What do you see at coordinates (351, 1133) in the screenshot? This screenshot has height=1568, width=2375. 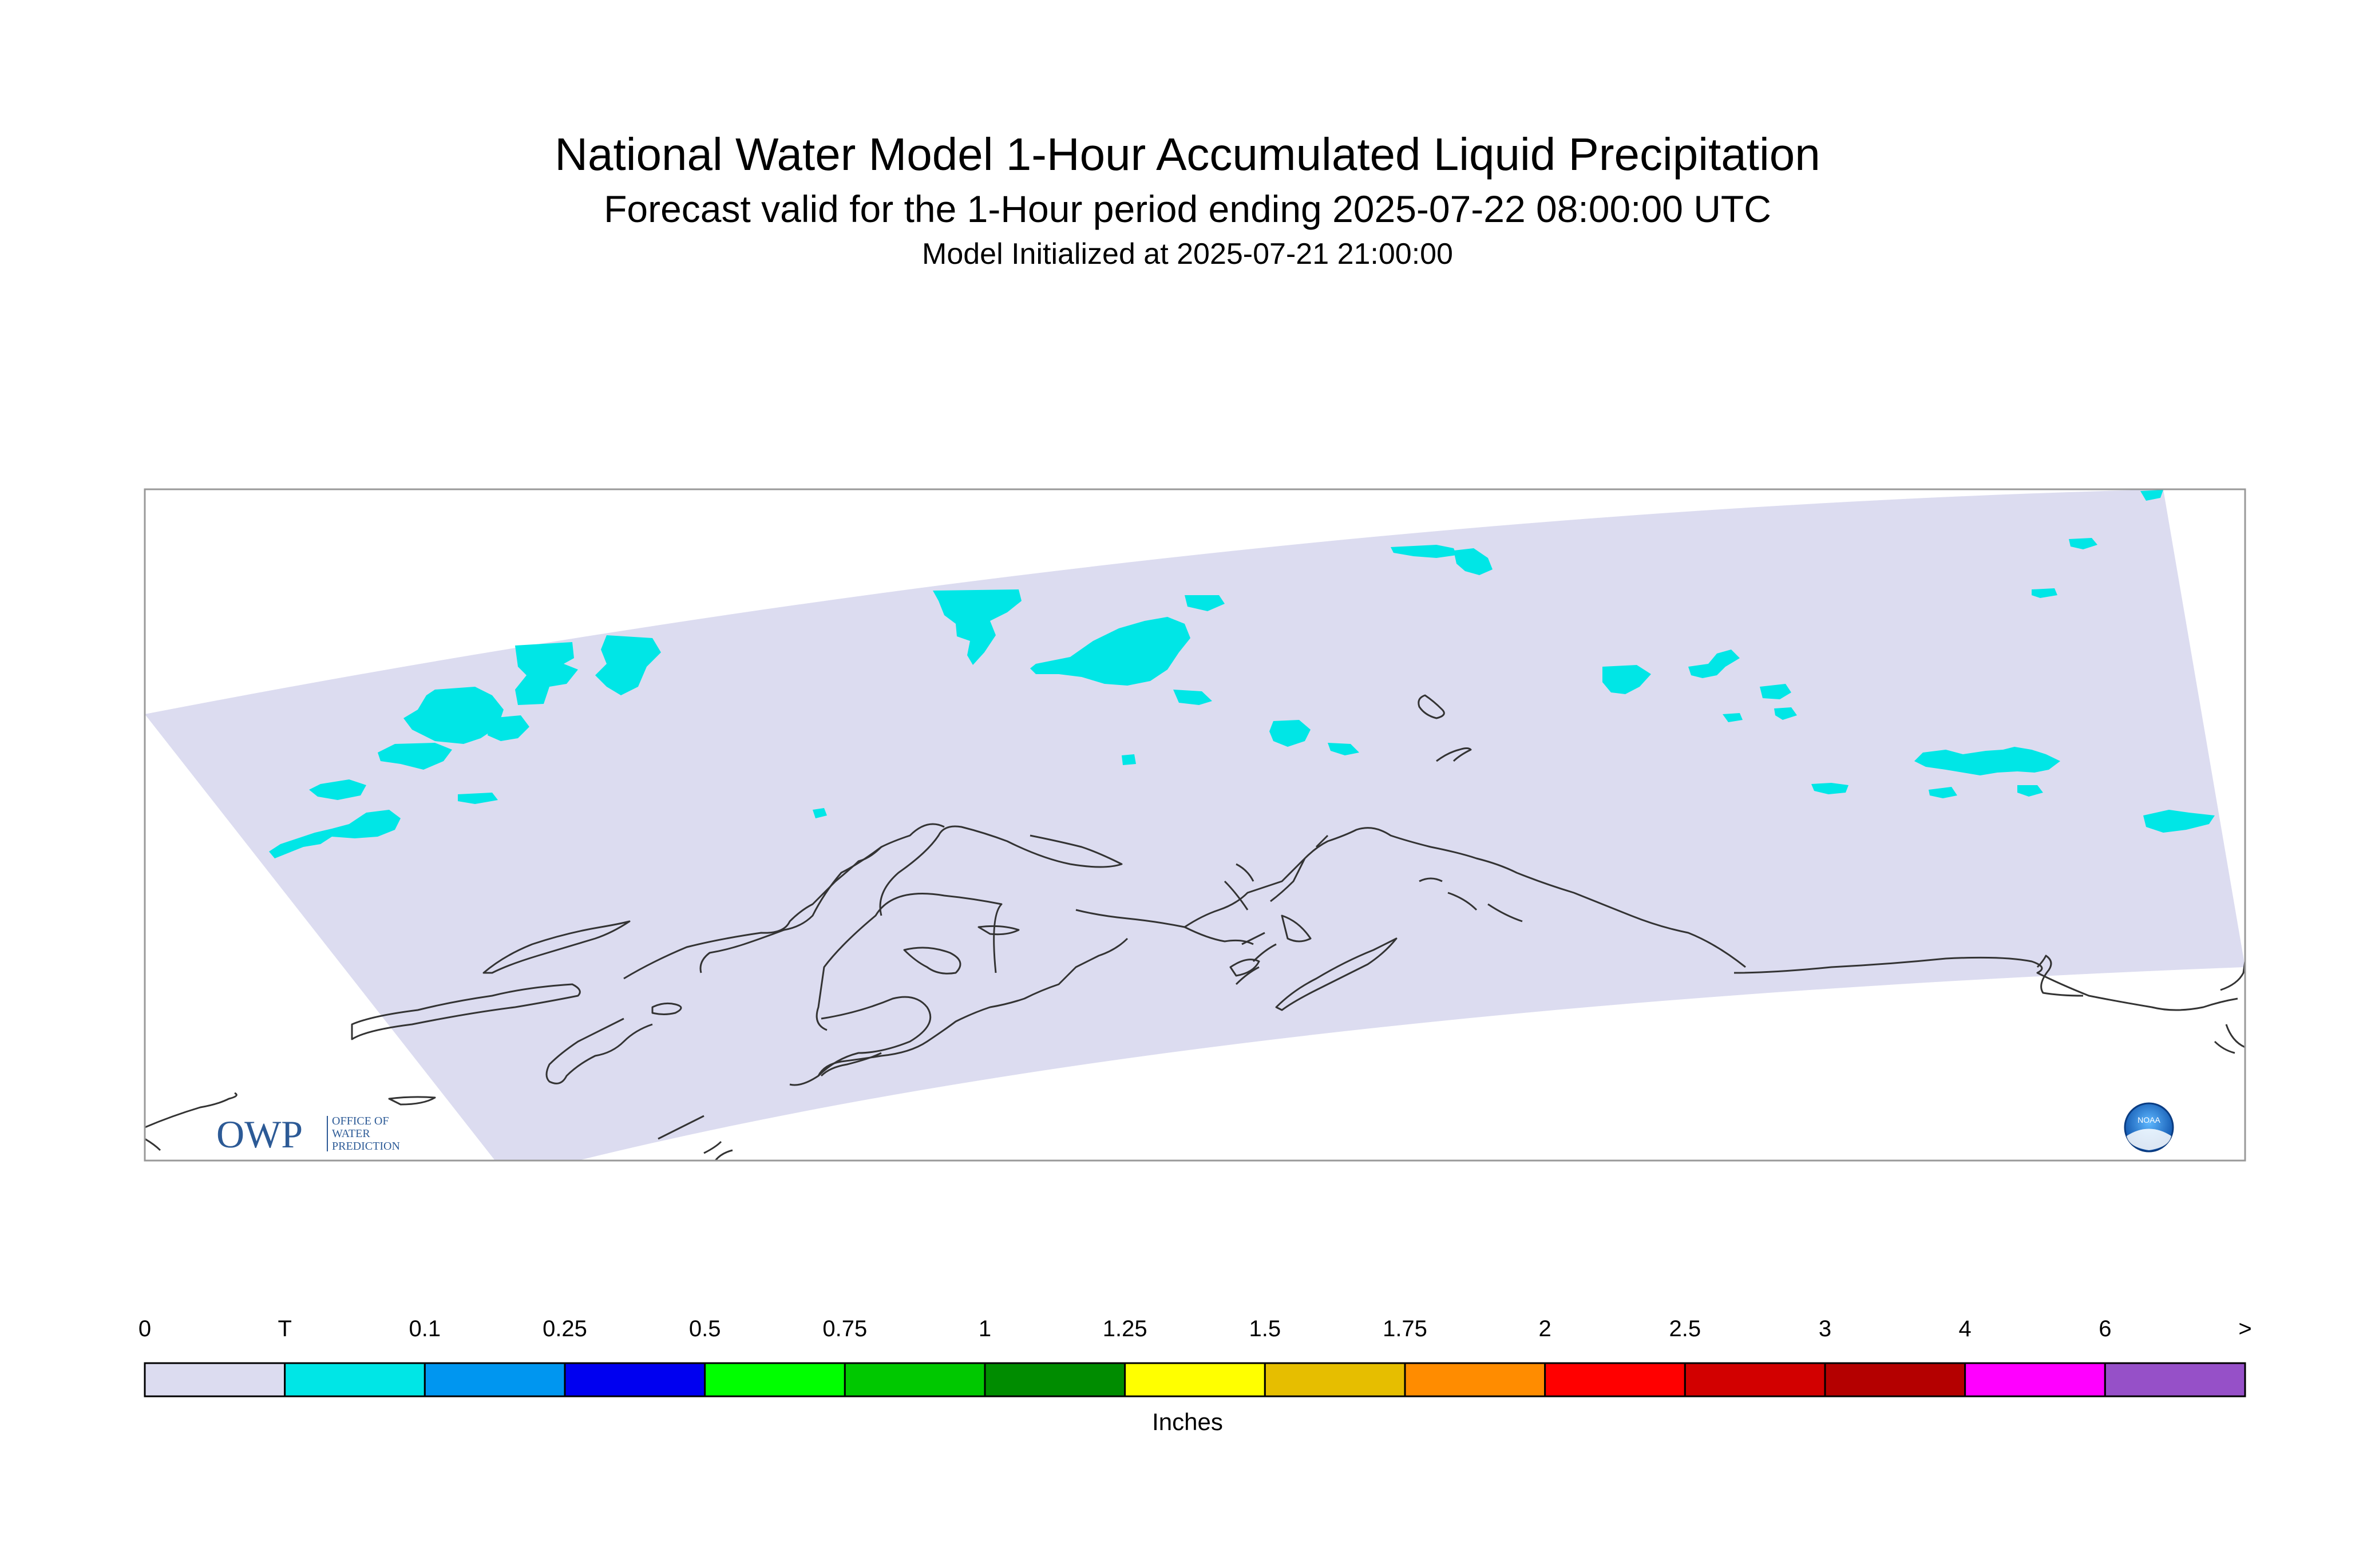 I see `owp-line2: WATER` at bounding box center [351, 1133].